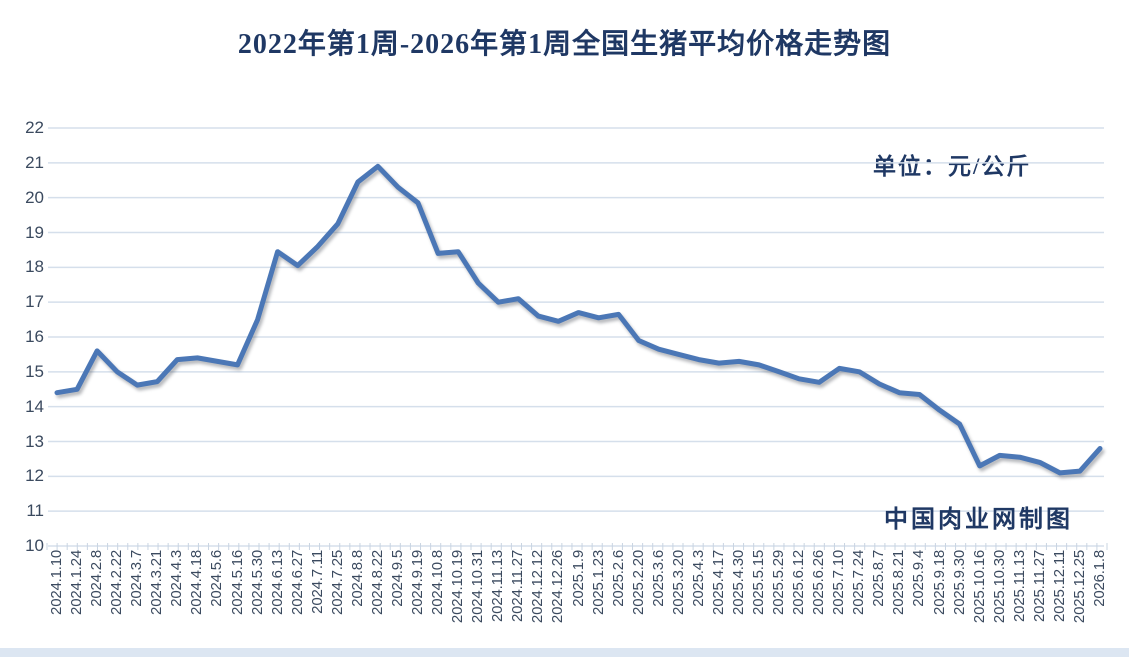  I want to click on x-axis-label: 2024.10.8, so click(438, 582).